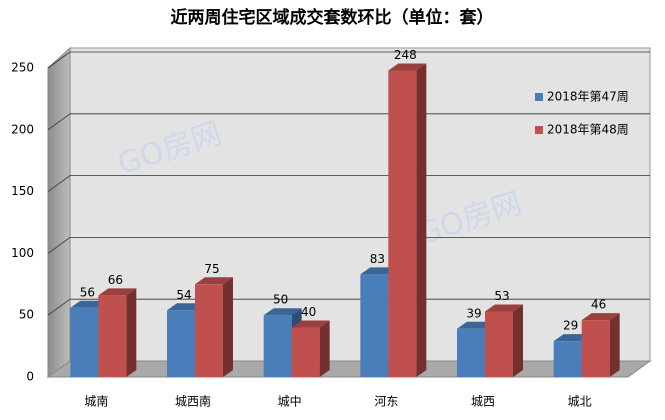  Describe the element at coordinates (22, 129) in the screenshot. I see `y-tick-label: 200` at that location.